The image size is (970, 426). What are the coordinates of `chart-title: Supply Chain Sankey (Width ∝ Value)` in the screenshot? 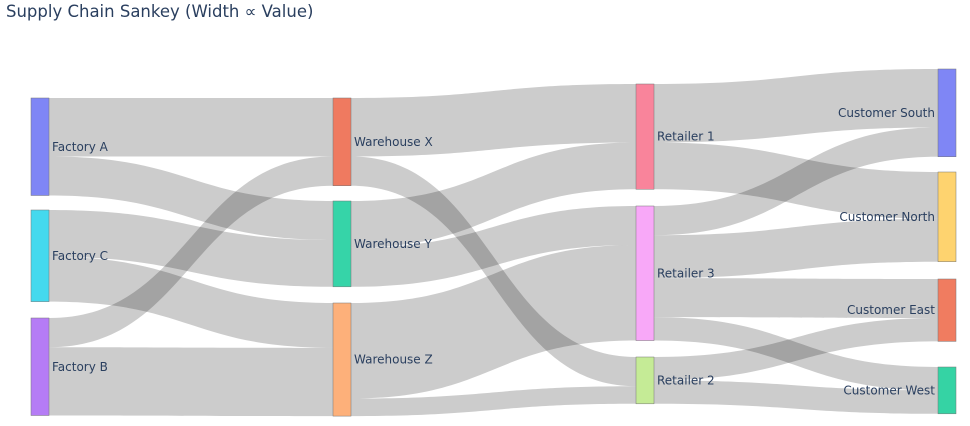 It's located at (160, 11).